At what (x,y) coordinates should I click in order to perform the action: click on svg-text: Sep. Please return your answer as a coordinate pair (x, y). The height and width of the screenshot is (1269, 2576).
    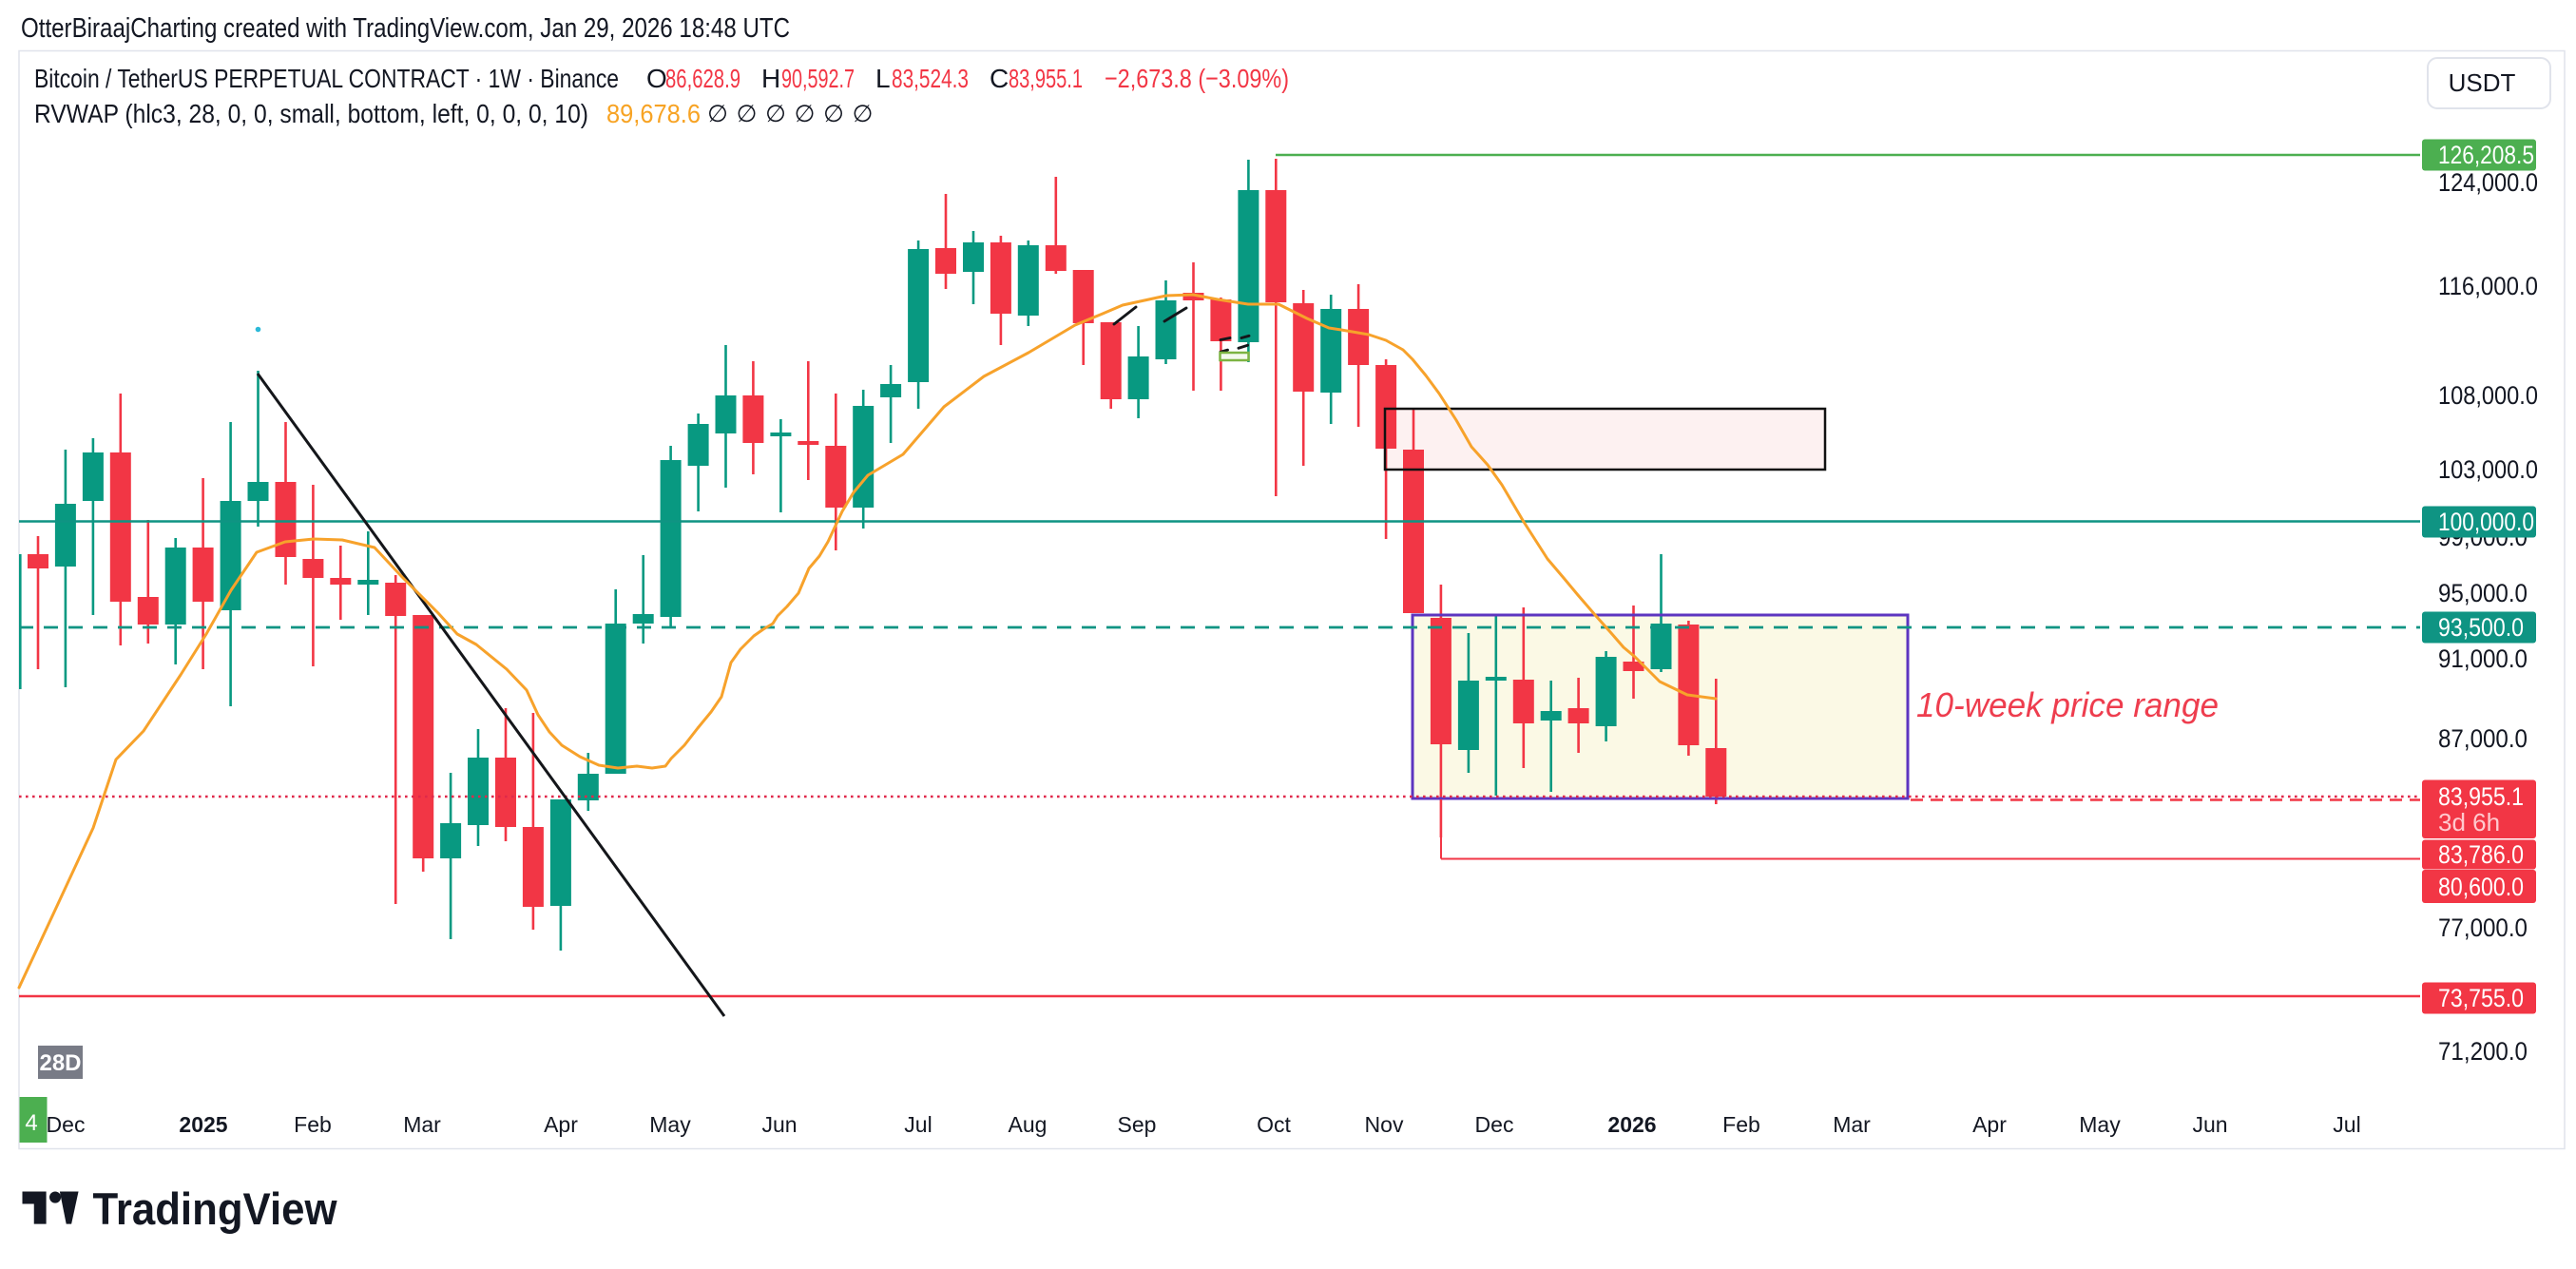
    Looking at the image, I should click on (1137, 1124).